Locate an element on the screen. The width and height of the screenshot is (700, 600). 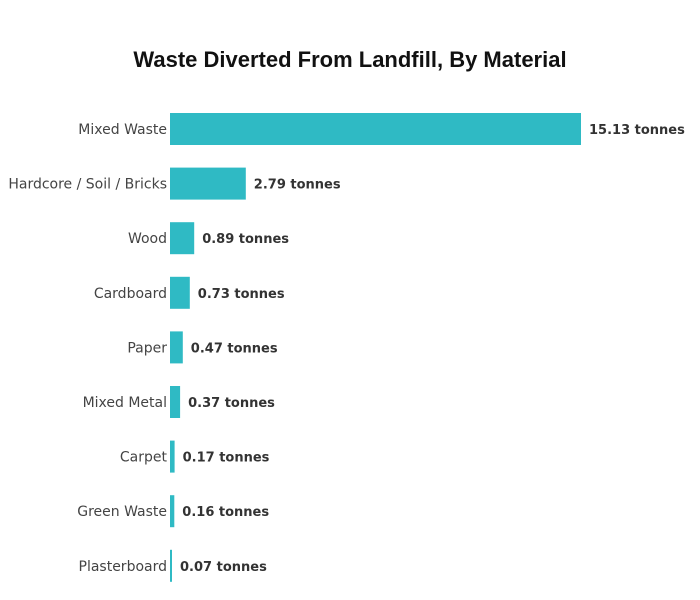
value-label: 2.79 tonnes is located at coordinates (297, 185).